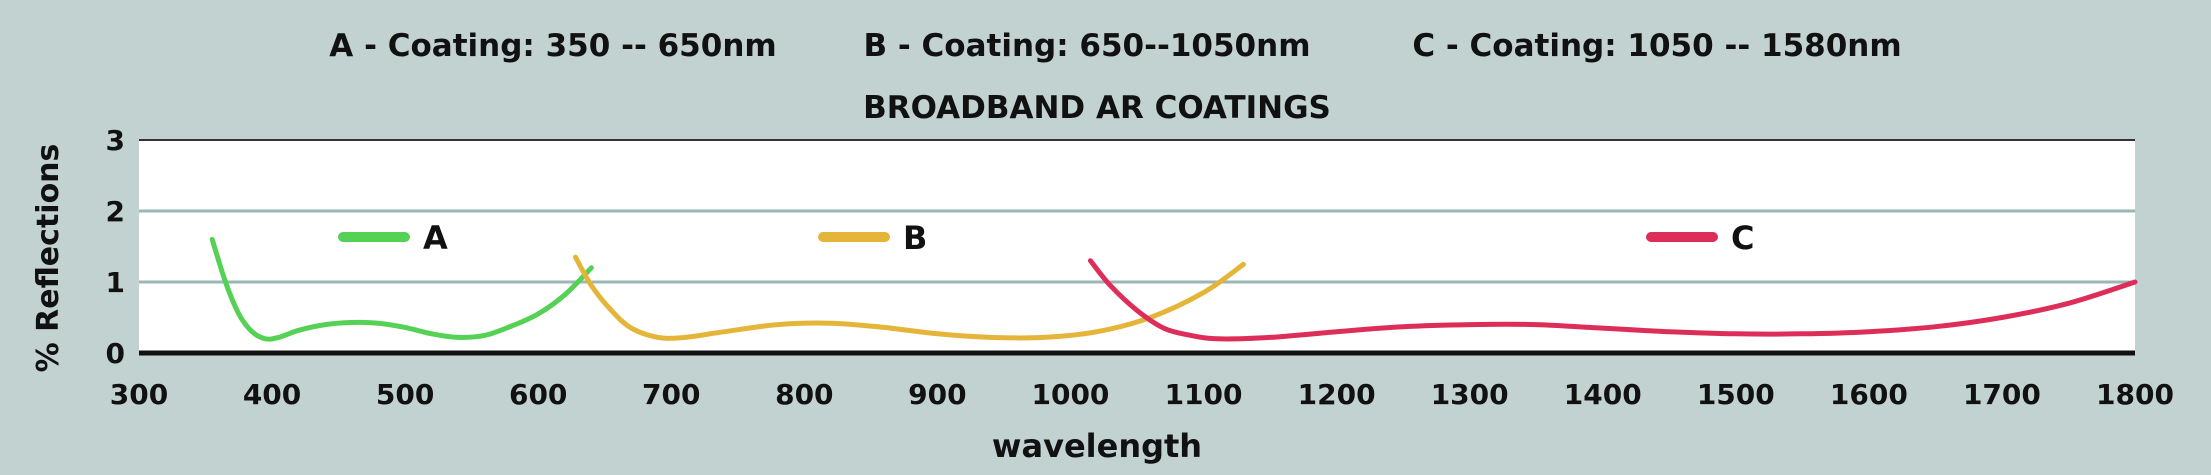  Describe the element at coordinates (115, 211) in the screenshot. I see `y-tick-label: 2` at that location.